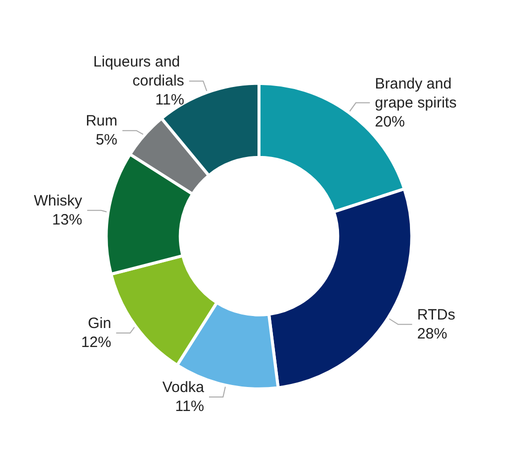 The width and height of the screenshot is (518, 463). What do you see at coordinates (100, 323) in the screenshot?
I see `slice-label: Gin` at bounding box center [100, 323].